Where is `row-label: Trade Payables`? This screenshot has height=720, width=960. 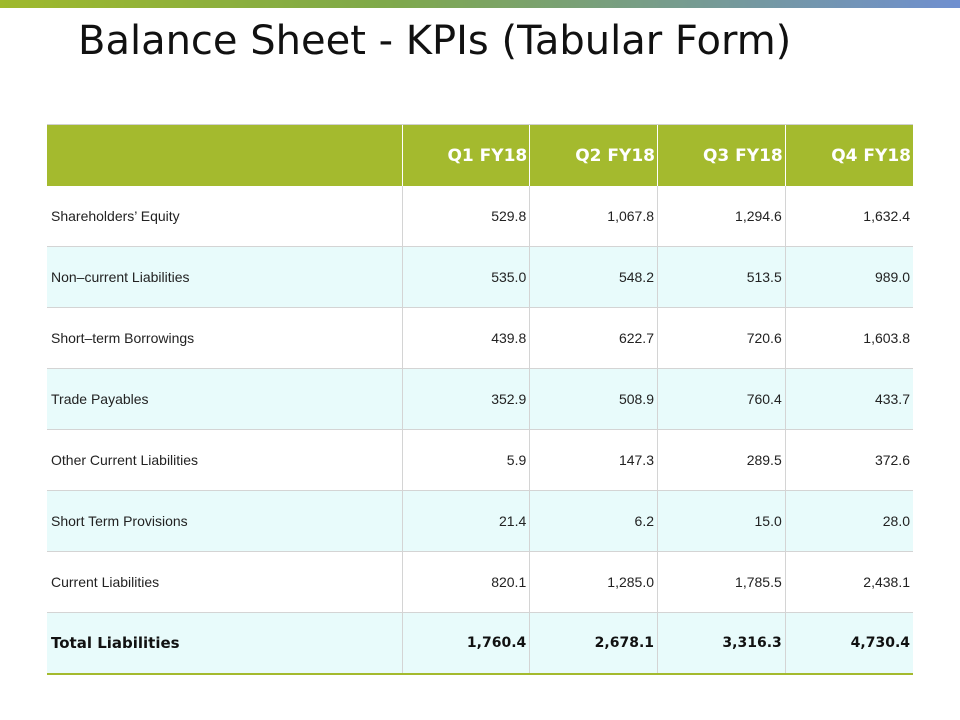 row-label: Trade Payables is located at coordinates (224, 399).